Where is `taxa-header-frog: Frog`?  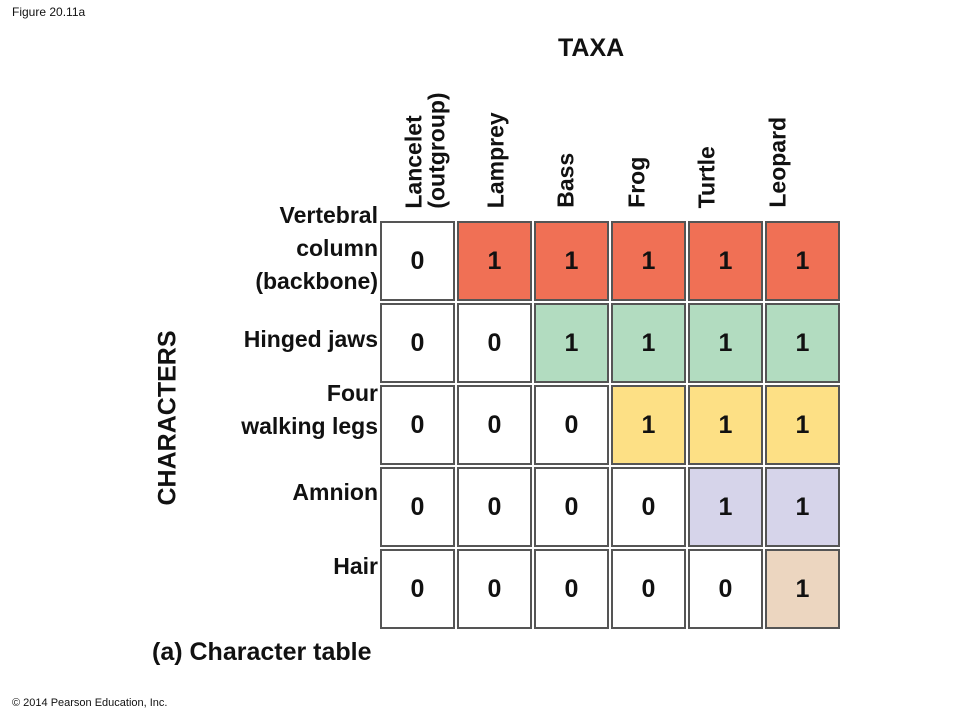
taxa-header-frog: Frog is located at coordinates (636, 182).